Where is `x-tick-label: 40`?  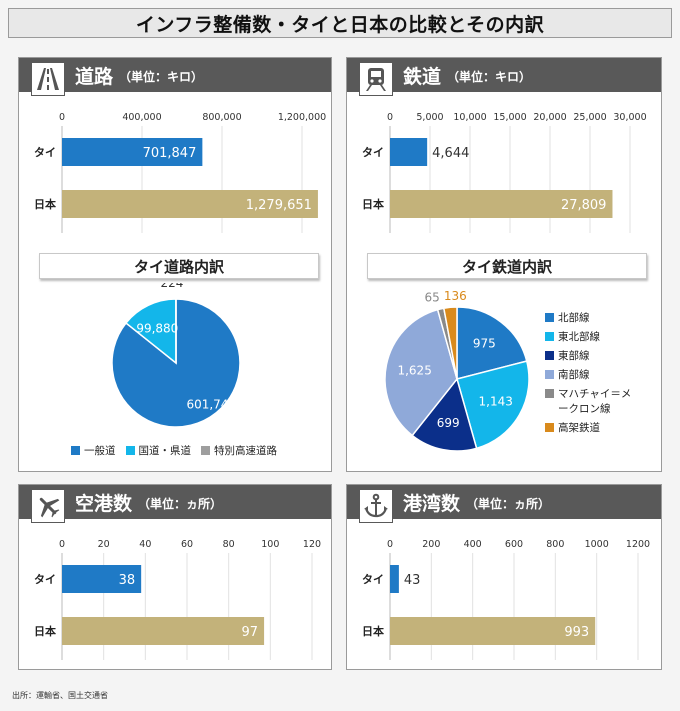
x-tick-label: 40 is located at coordinates (145, 544).